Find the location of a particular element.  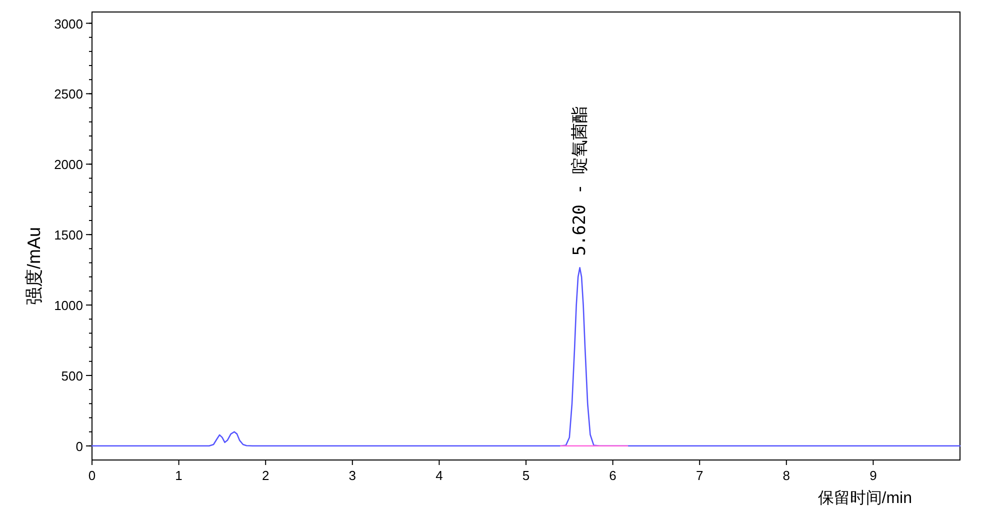

y-tick-label: 2500 is located at coordinates (68, 94).